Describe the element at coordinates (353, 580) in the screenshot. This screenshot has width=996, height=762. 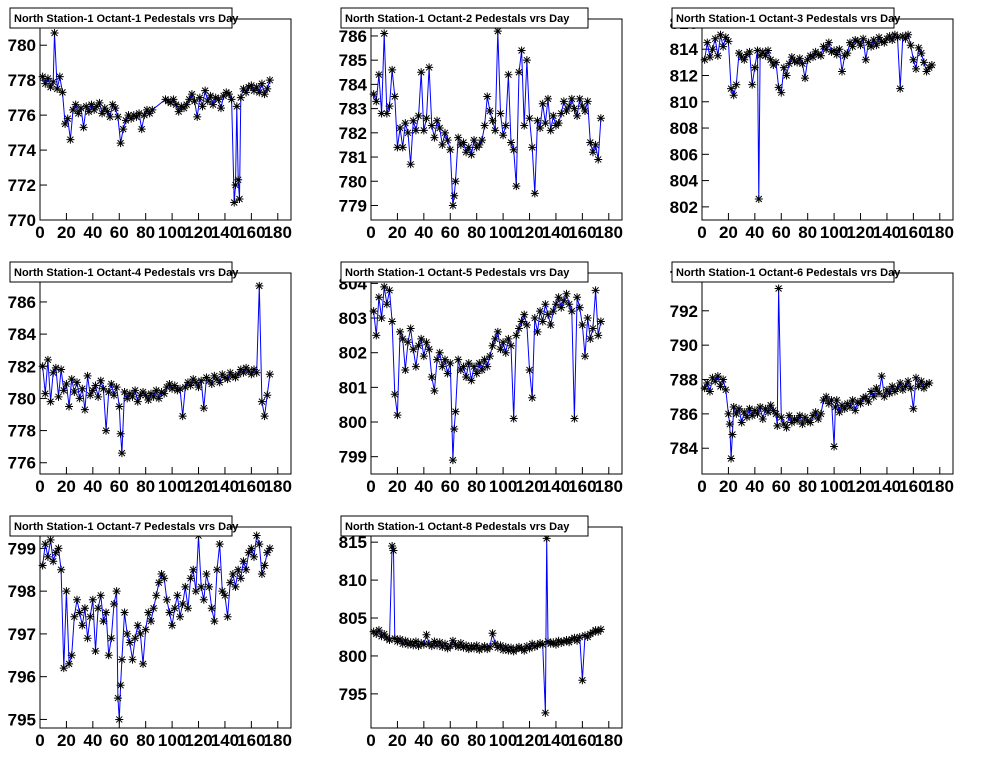
I see `y-tick-label: 810` at that location.